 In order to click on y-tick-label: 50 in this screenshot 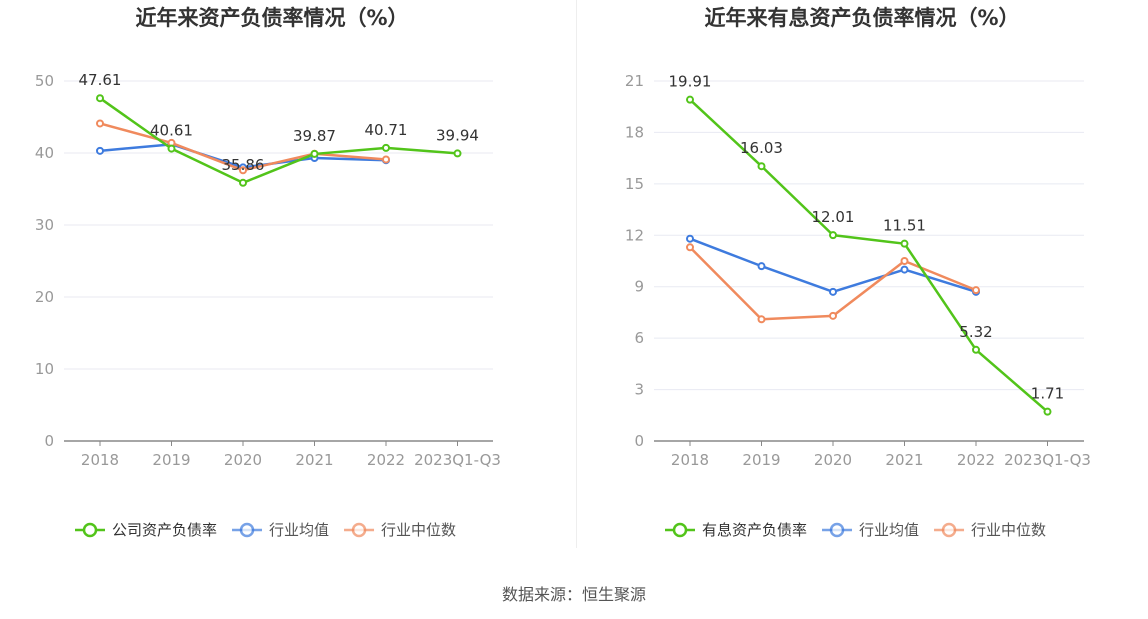, I will do `click(44, 81)`.